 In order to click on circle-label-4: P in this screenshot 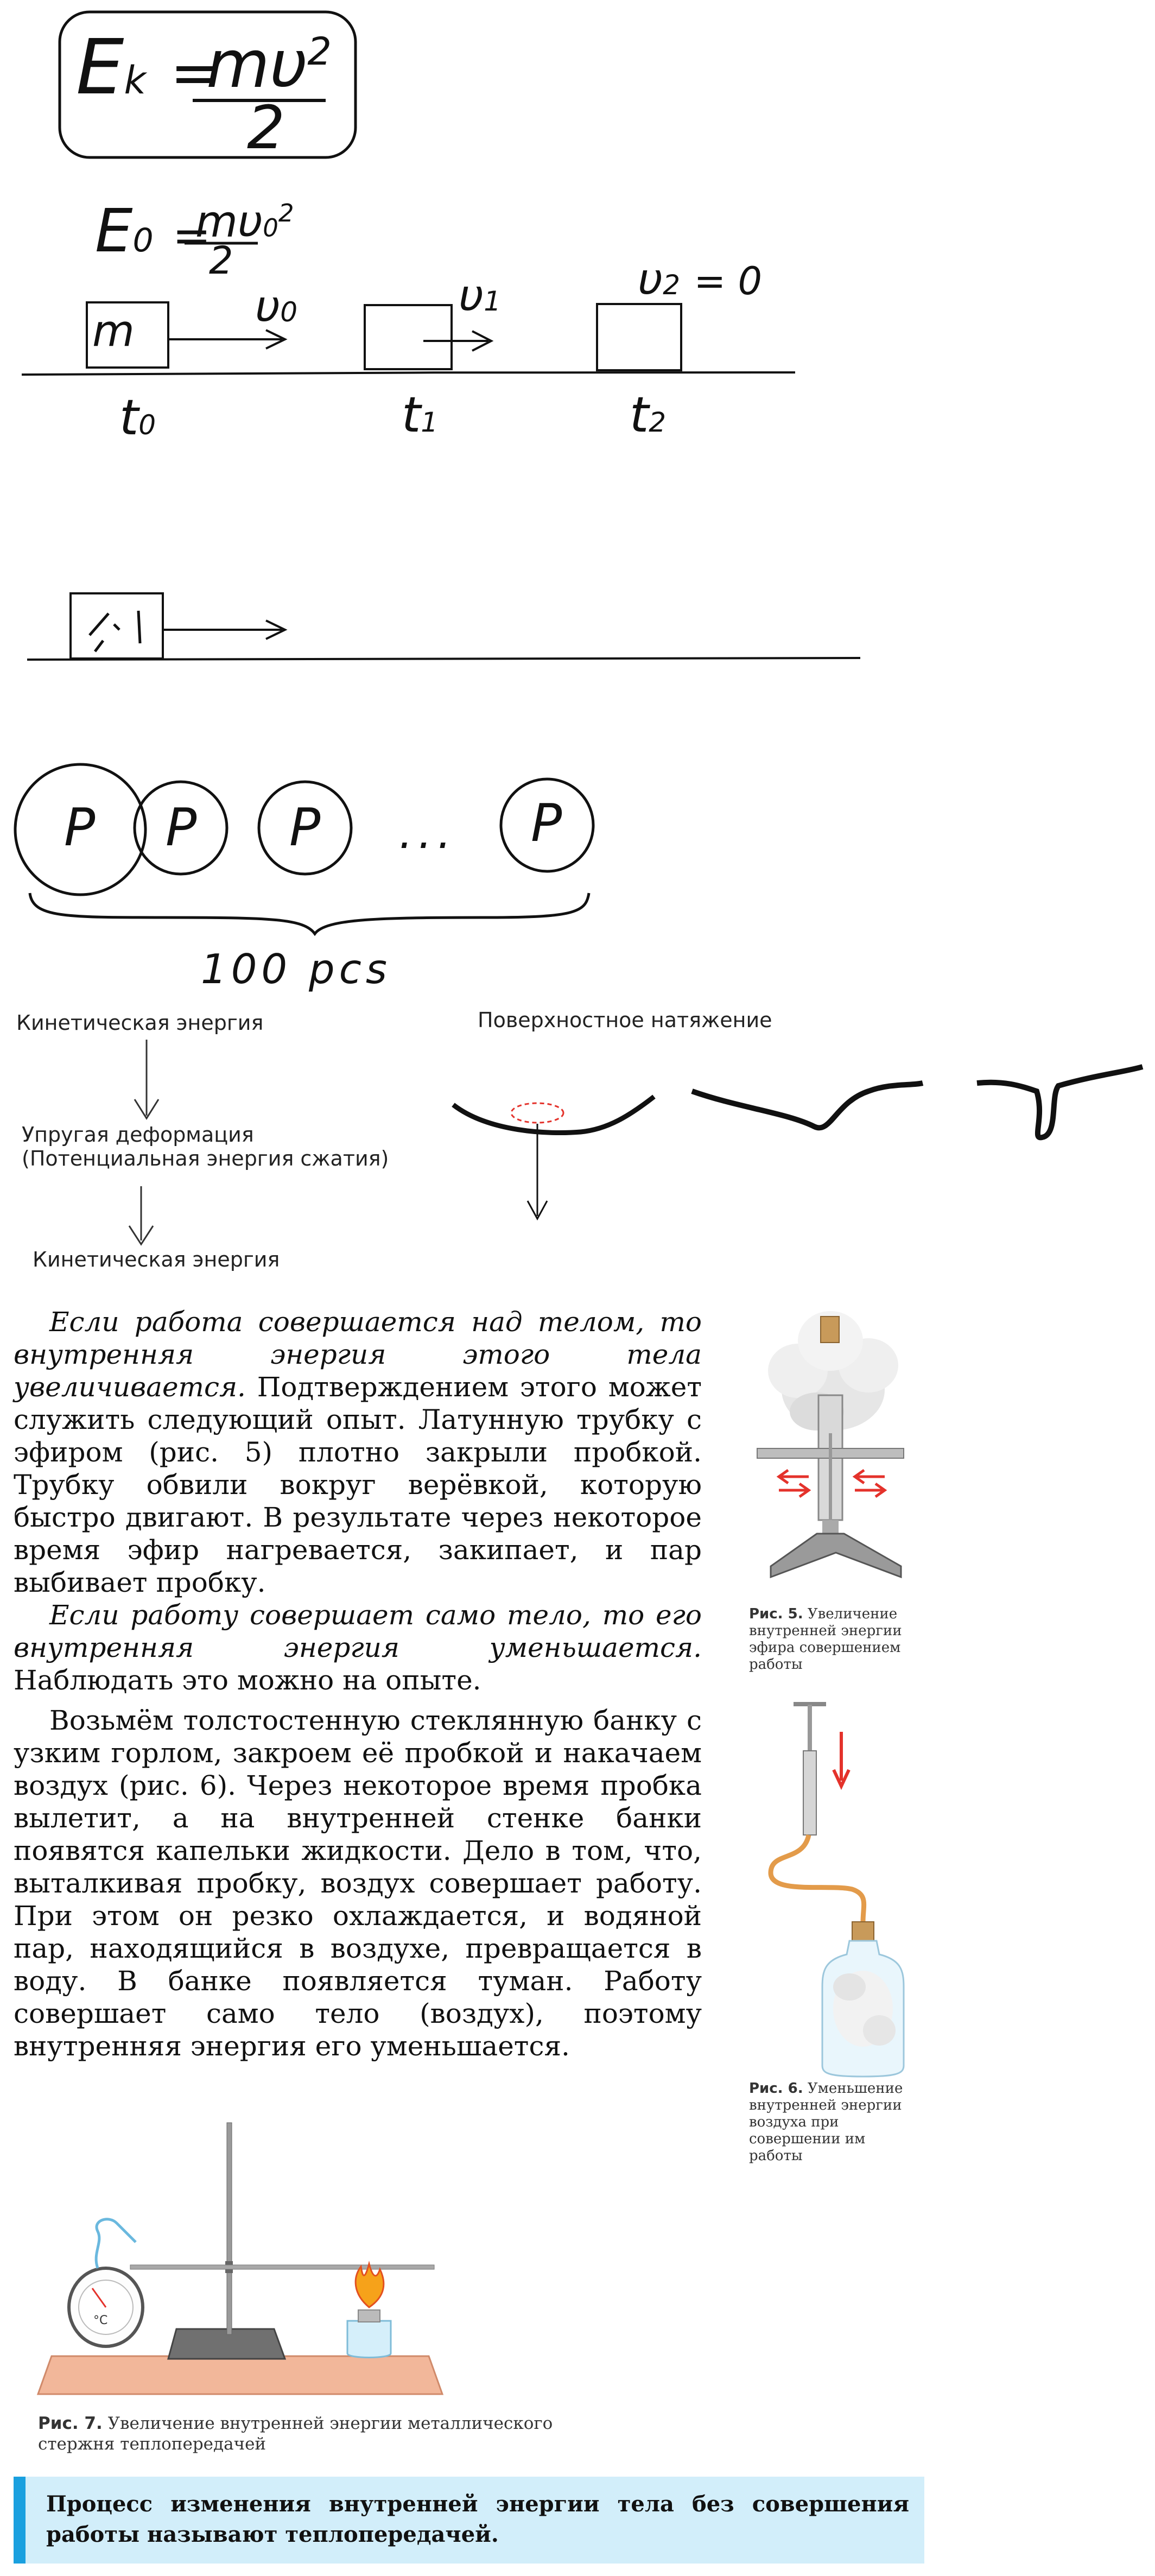, I will do `click(546, 823)`.